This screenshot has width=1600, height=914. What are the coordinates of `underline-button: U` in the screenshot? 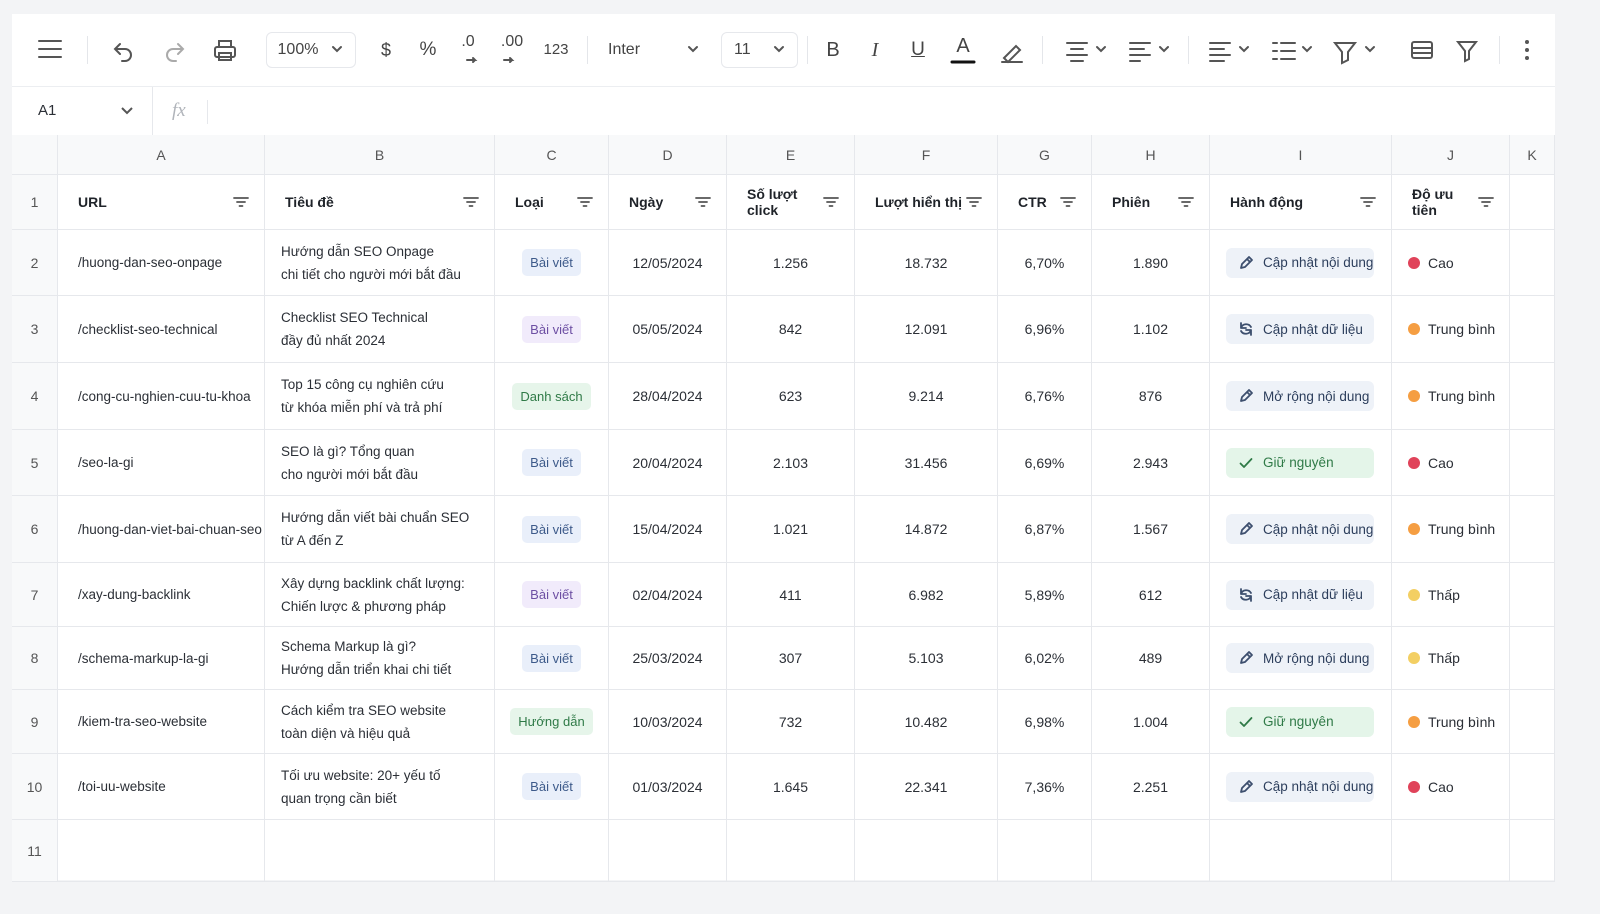 It's located at (918, 49).